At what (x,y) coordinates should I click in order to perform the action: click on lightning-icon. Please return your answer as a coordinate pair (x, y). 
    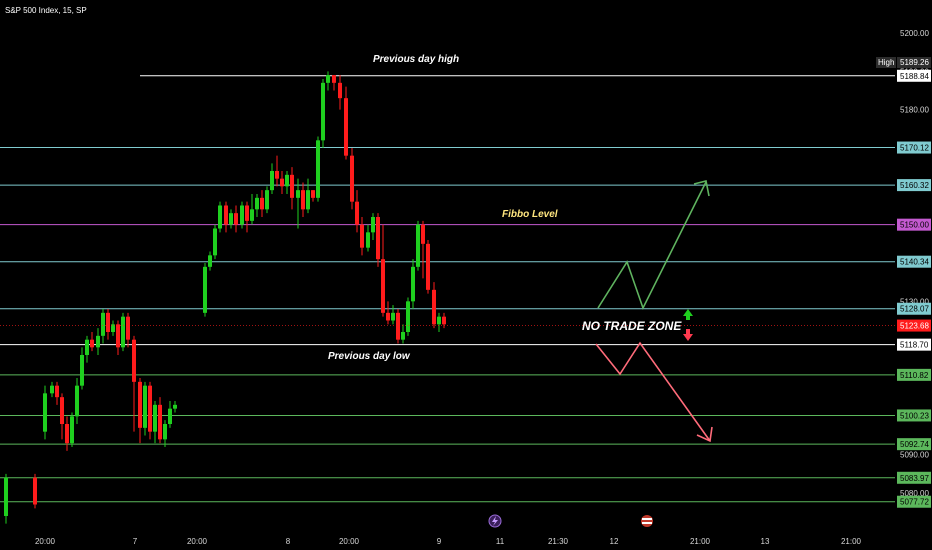
    Looking at the image, I should click on (495, 521).